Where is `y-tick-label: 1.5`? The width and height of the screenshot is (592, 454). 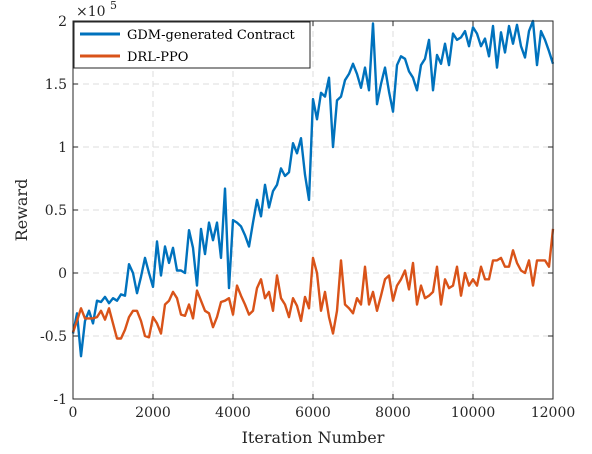 y-tick-label: 1.5 is located at coordinates (56, 85).